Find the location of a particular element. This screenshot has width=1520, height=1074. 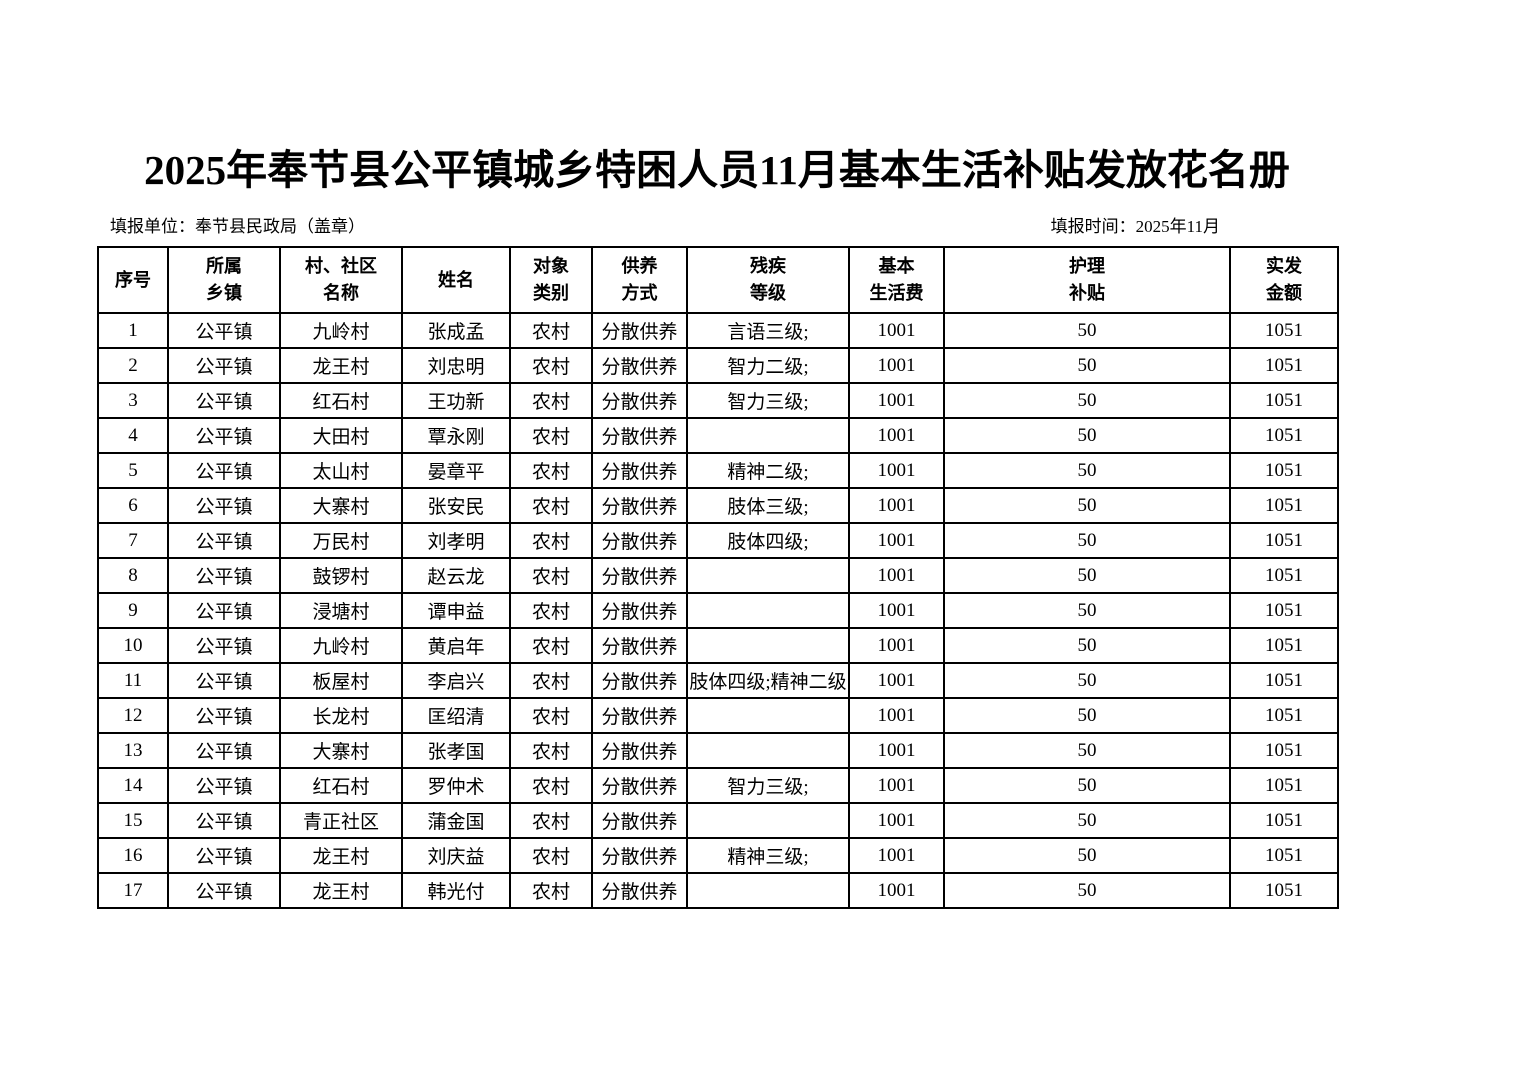

table-row: 7 公平镇 万民村 刘孝明 农村 分散供养 肢体四级; 1001 50 1051 is located at coordinates (718, 541).